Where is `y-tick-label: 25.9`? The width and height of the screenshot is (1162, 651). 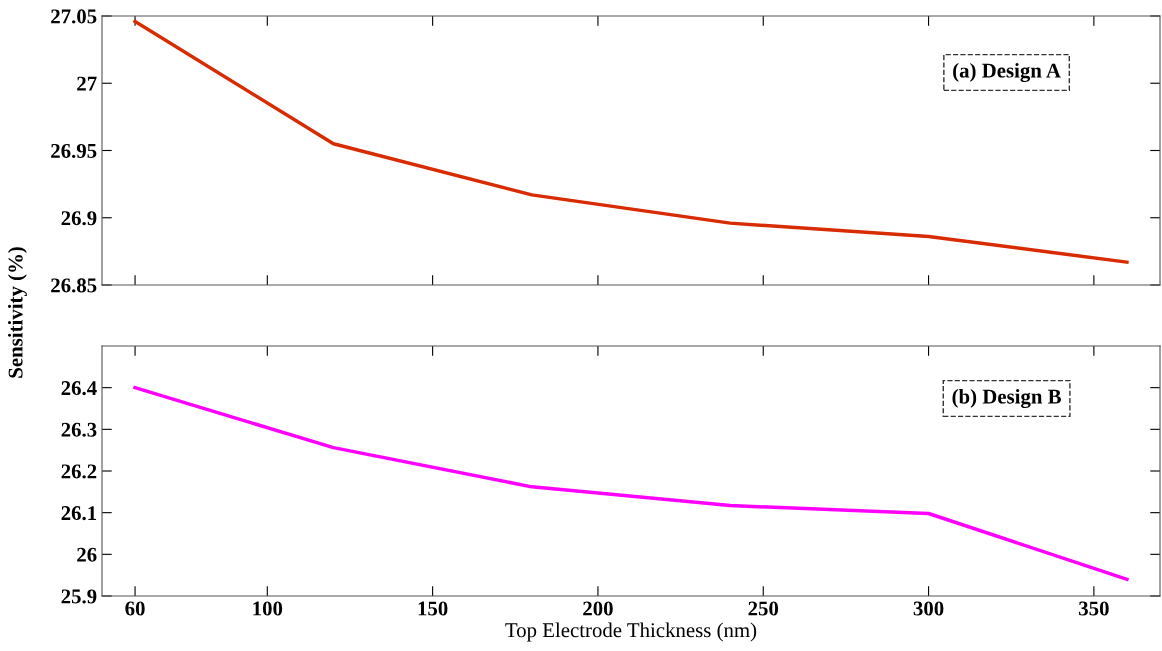
y-tick-label: 25.9 is located at coordinates (79, 596).